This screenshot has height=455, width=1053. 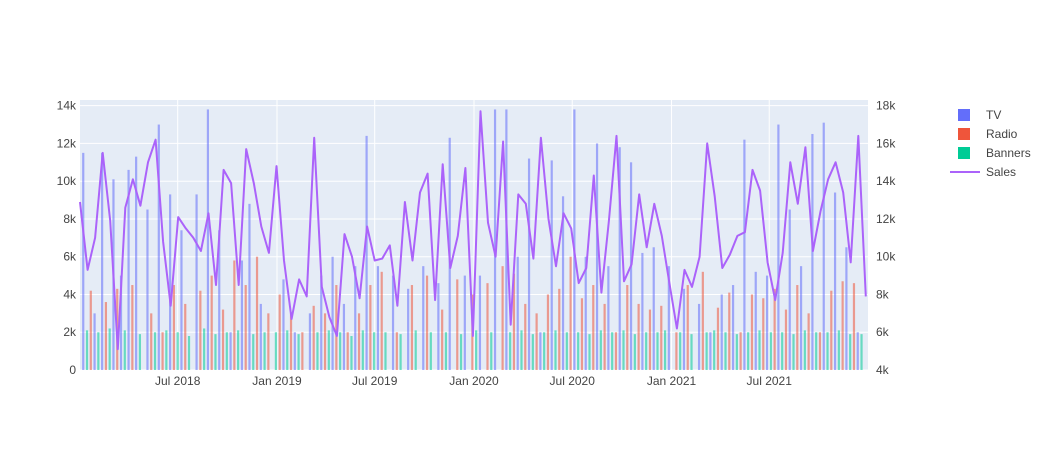 I want to click on y2-tick-label: 6k, so click(x=883, y=332).